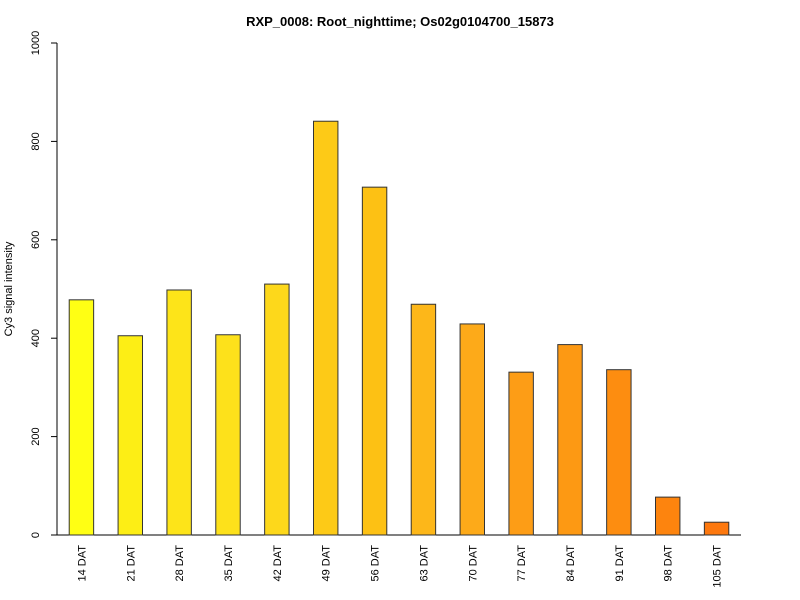 The height and width of the screenshot is (600, 800). Describe the element at coordinates (278, 563) in the screenshot. I see `x-tick-label: 42 DAT` at that location.